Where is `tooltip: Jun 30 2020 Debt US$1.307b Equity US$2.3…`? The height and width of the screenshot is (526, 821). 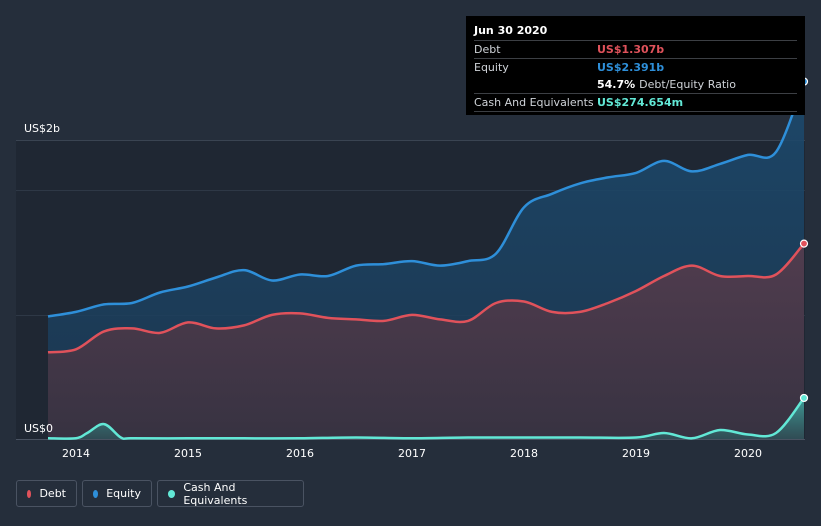 tooltip: Jun 30 2020 Debt US$1.307b Equity US$2.3… is located at coordinates (635, 65).